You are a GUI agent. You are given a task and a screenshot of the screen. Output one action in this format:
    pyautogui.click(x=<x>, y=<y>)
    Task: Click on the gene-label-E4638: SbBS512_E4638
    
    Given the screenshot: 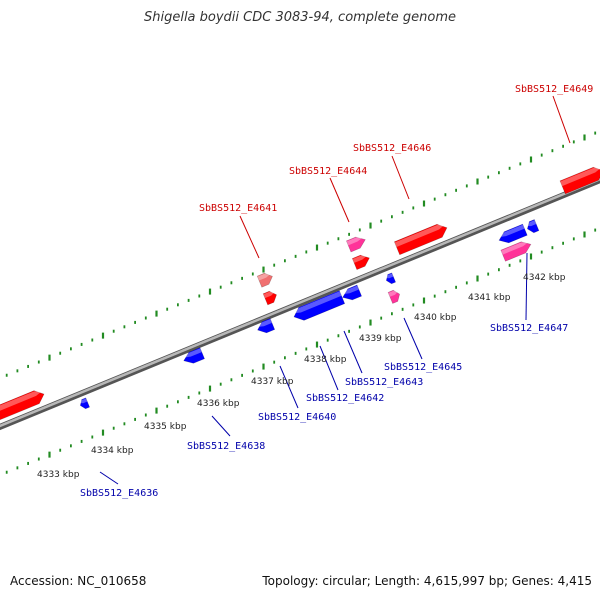 What is the action you would take?
    pyautogui.click(x=226, y=446)
    